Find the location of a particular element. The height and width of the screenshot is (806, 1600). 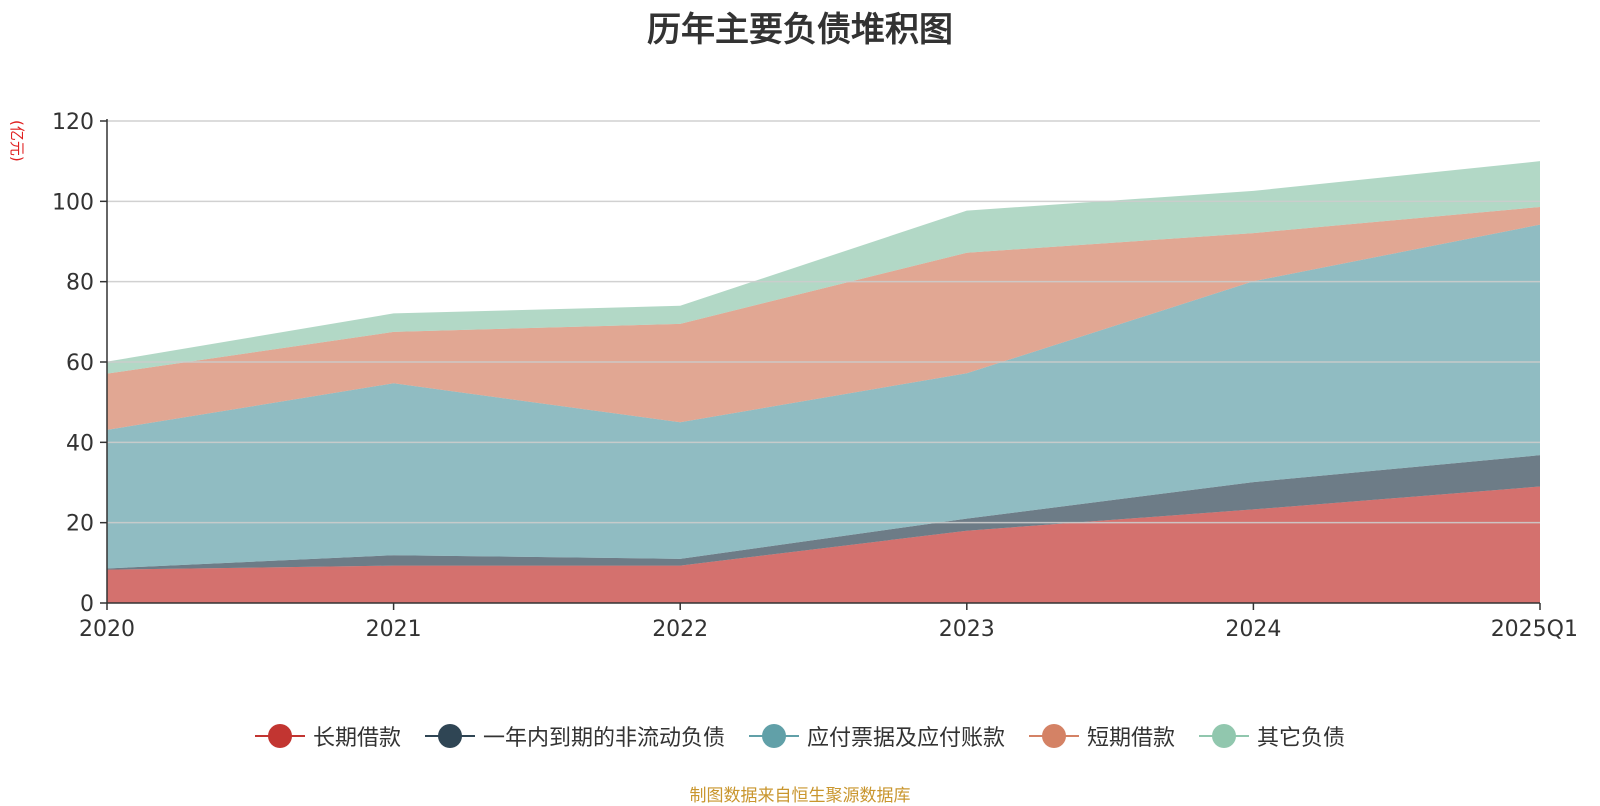

source-note: 制图数据来自恒生聚源数据库 is located at coordinates (800, 796).